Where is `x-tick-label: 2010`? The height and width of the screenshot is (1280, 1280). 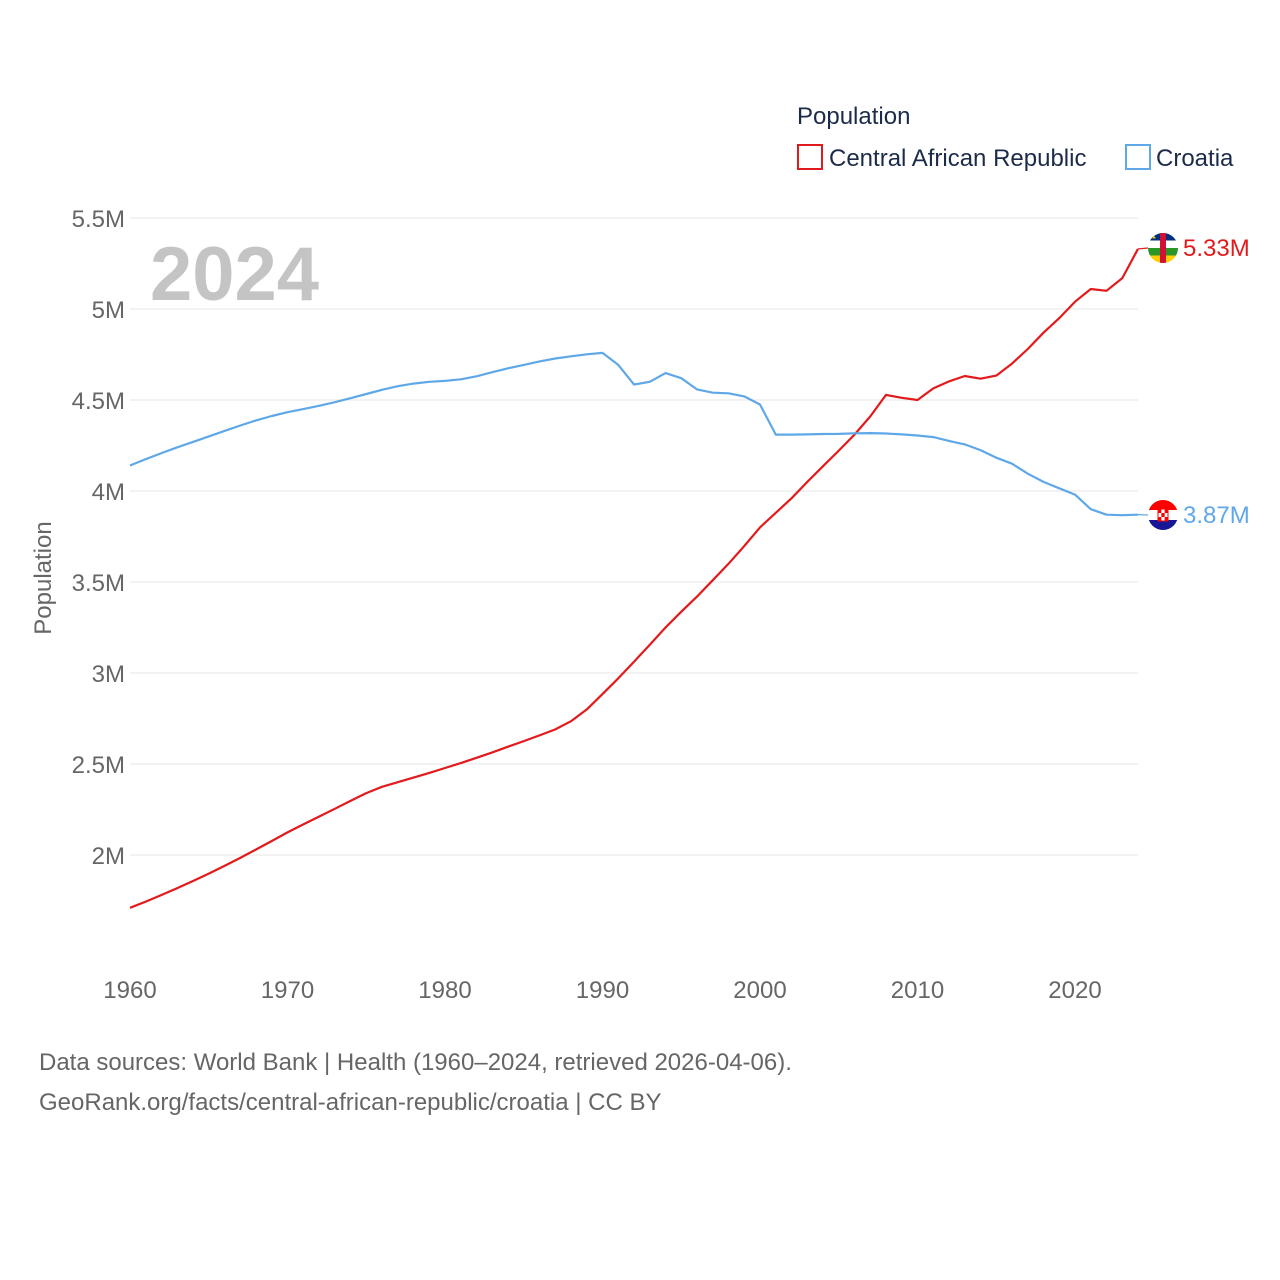
x-tick-label: 2010 is located at coordinates (917, 990).